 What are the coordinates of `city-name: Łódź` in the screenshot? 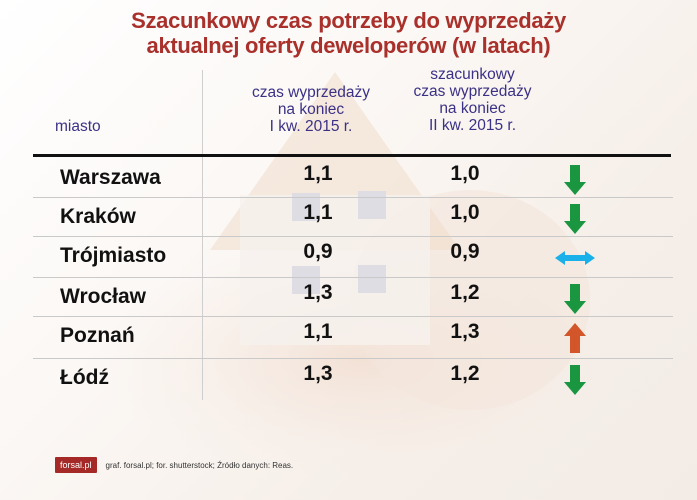 It's located at (84, 377).